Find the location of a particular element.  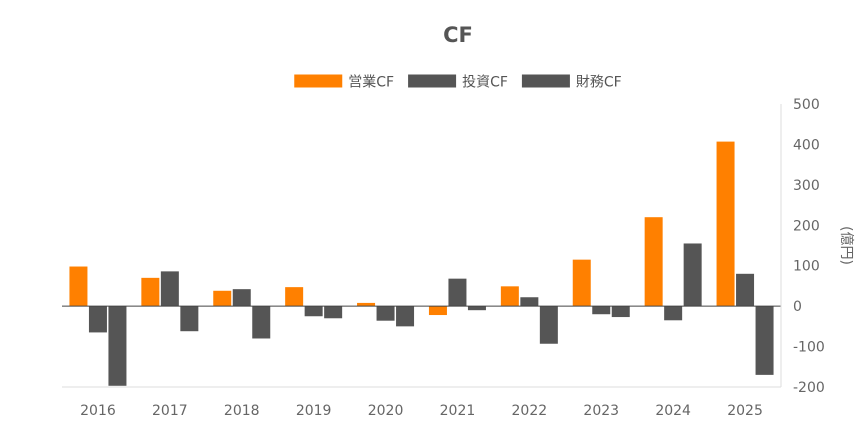

x-tick-label: 2025 is located at coordinates (745, 411).